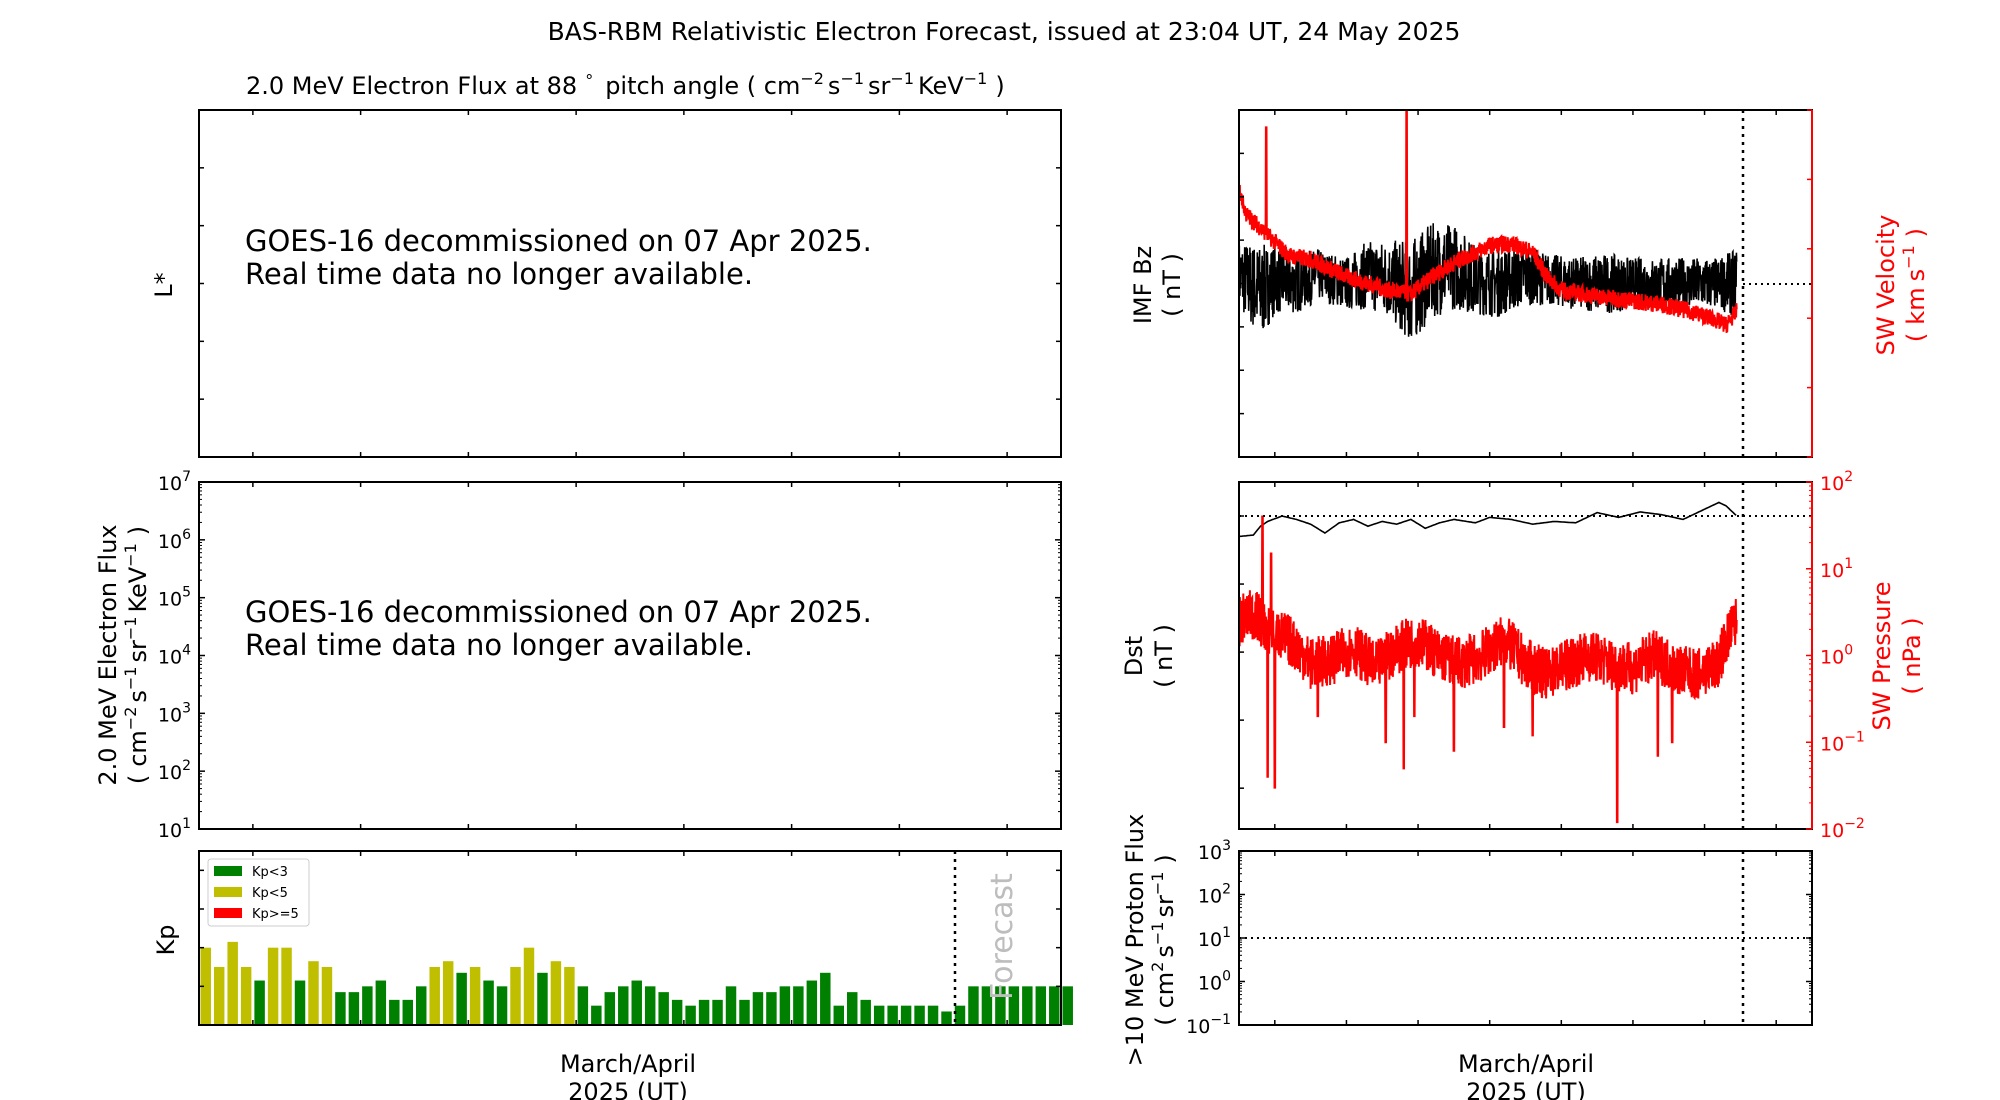 The image size is (2000, 1100). Describe the element at coordinates (228, 871) in the screenshot. I see `kp-legend-swatch-low` at that location.